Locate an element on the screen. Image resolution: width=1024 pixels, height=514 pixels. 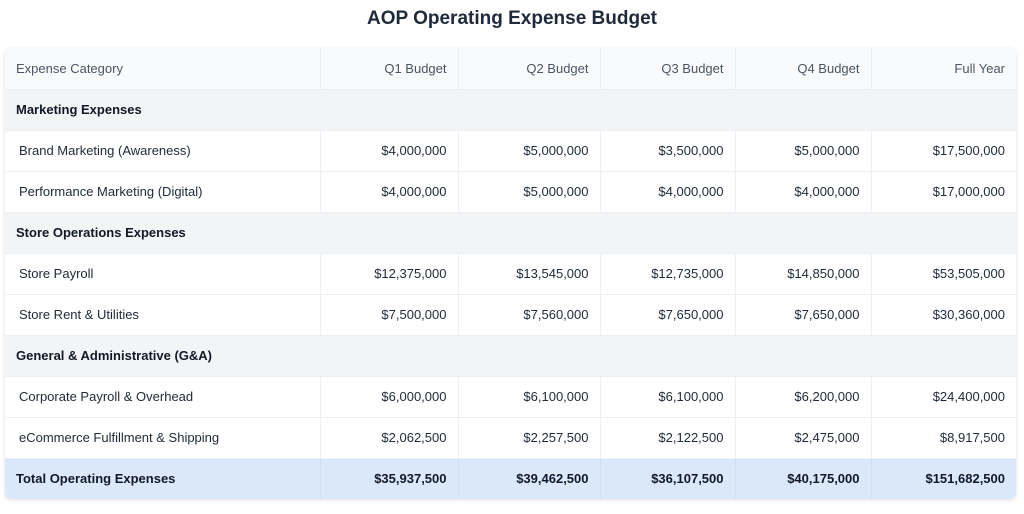
value-cell: $17,500,000 is located at coordinates (943, 151).